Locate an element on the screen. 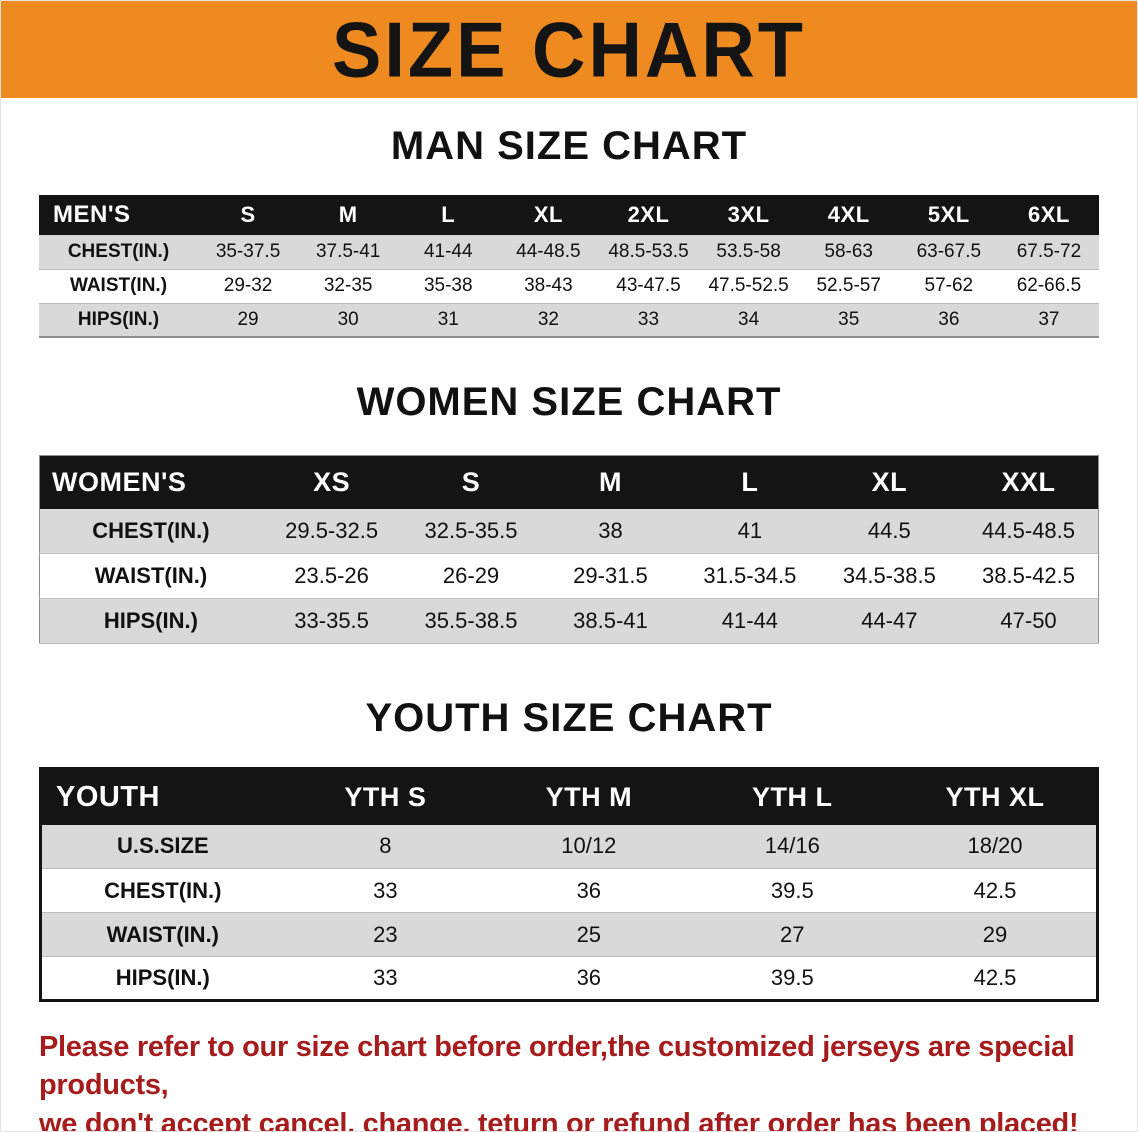  table-header-row: MEN'S S M L XL 2XL 3XL 4XL 5XL 6XL is located at coordinates (569, 215).